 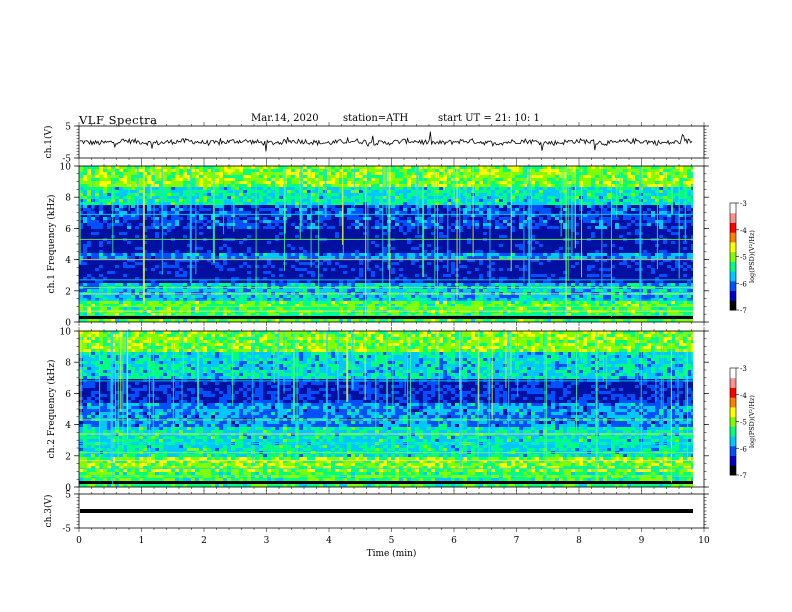 What do you see at coordinates (68, 395) in the screenshot?
I see `ch2-ytick-label: 6` at bounding box center [68, 395].